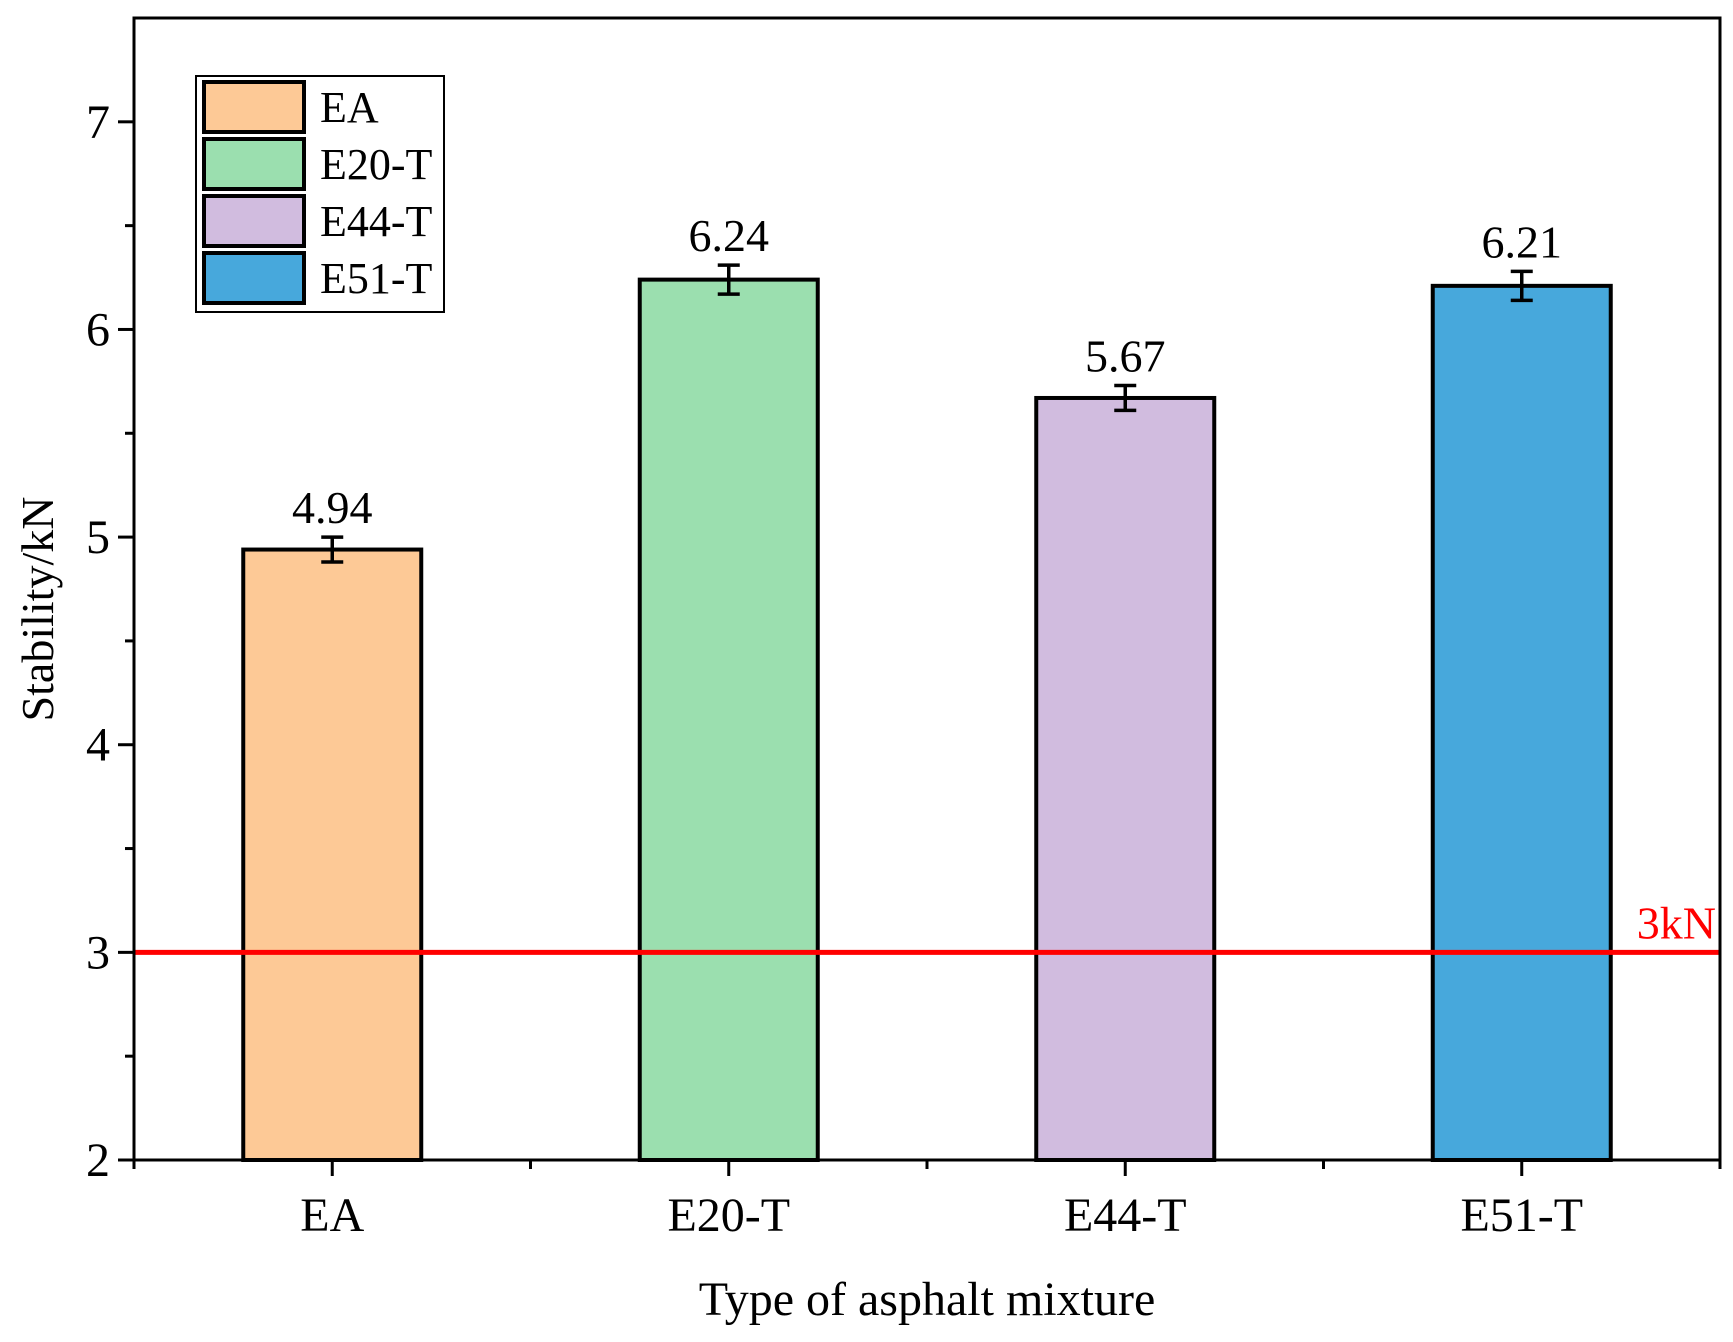 This screenshot has width=1733, height=1342. What do you see at coordinates (1125, 398) in the screenshot?
I see `error-bar-e44-t` at bounding box center [1125, 398].